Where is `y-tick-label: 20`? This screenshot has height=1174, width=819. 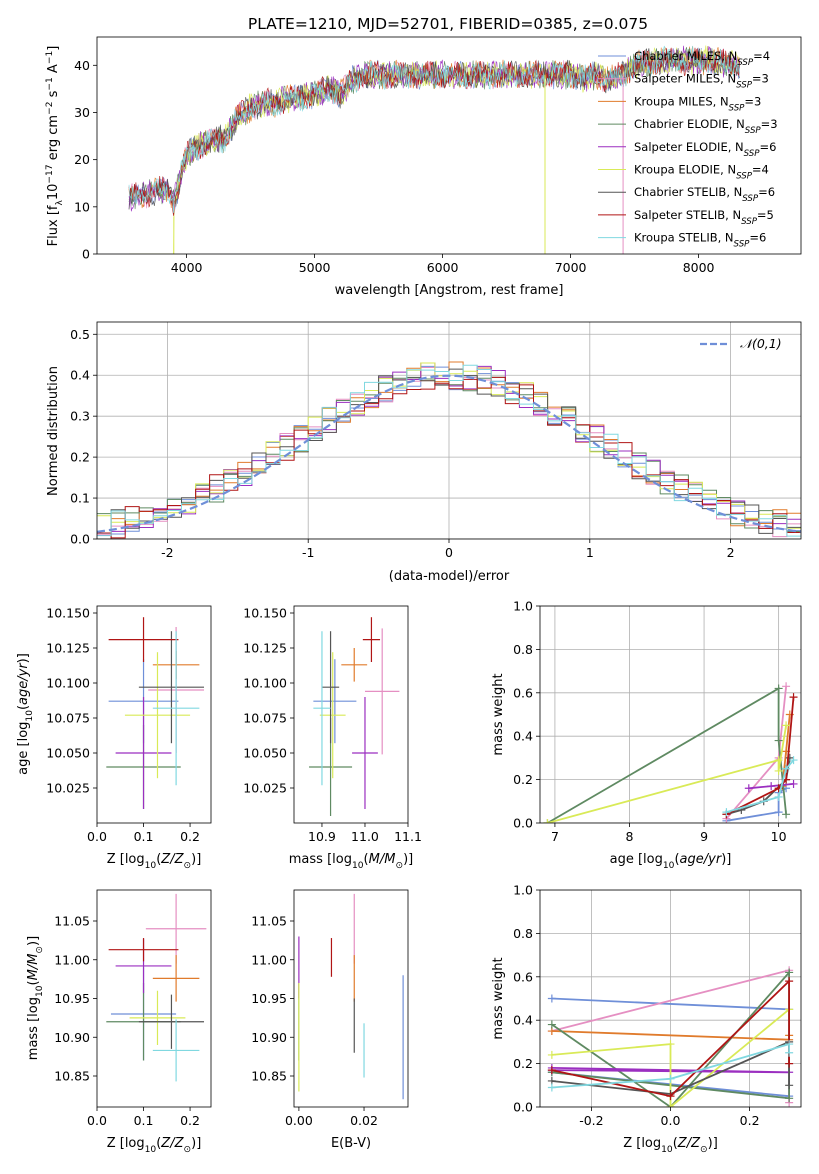
y-tick-label: 20 is located at coordinates (82, 159).